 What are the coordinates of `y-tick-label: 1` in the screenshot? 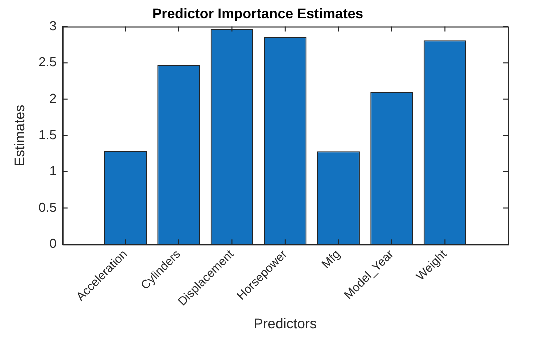 It's located at (53, 171).